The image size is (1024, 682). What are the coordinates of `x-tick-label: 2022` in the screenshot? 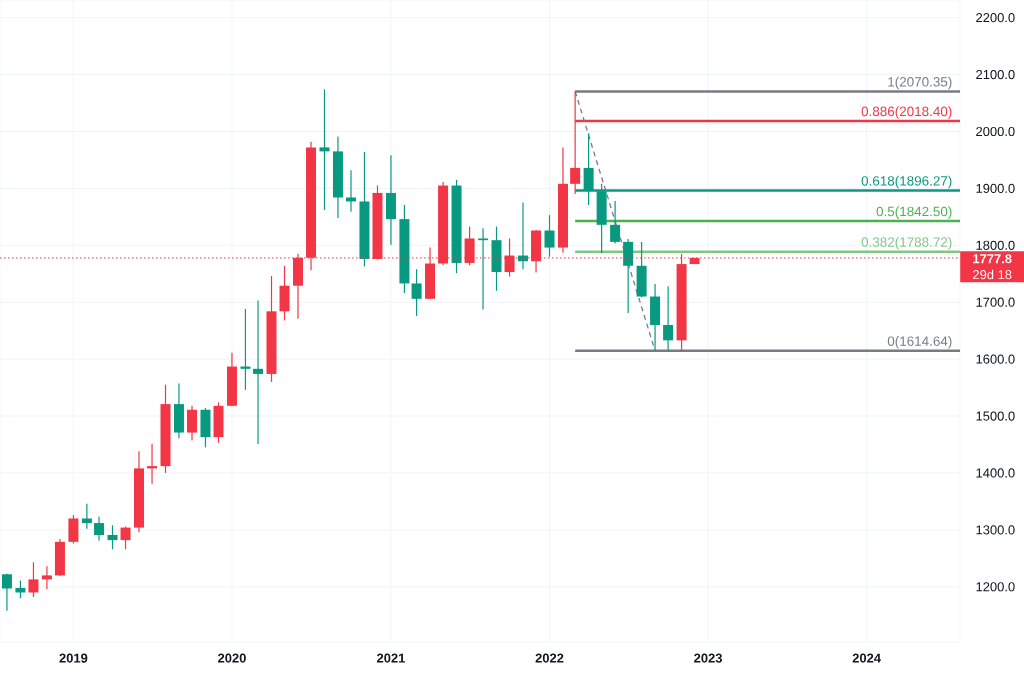 It's located at (549, 658).